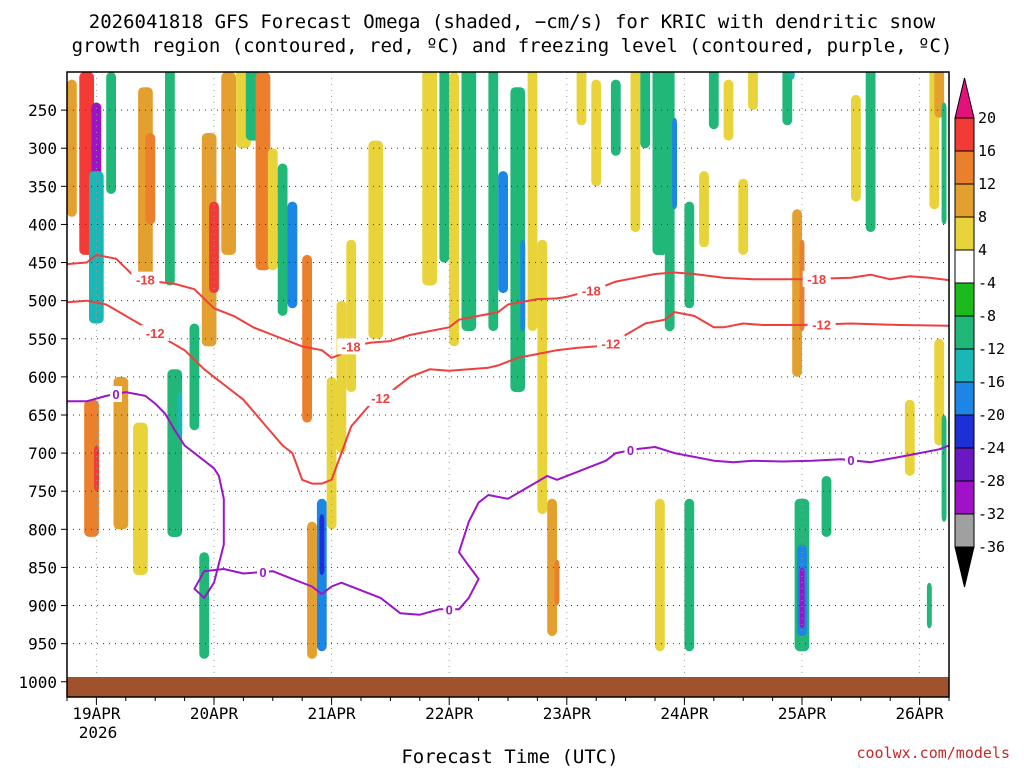 The width and height of the screenshot is (1024, 768). I want to click on x-tick-label: 20APR, so click(214, 713).